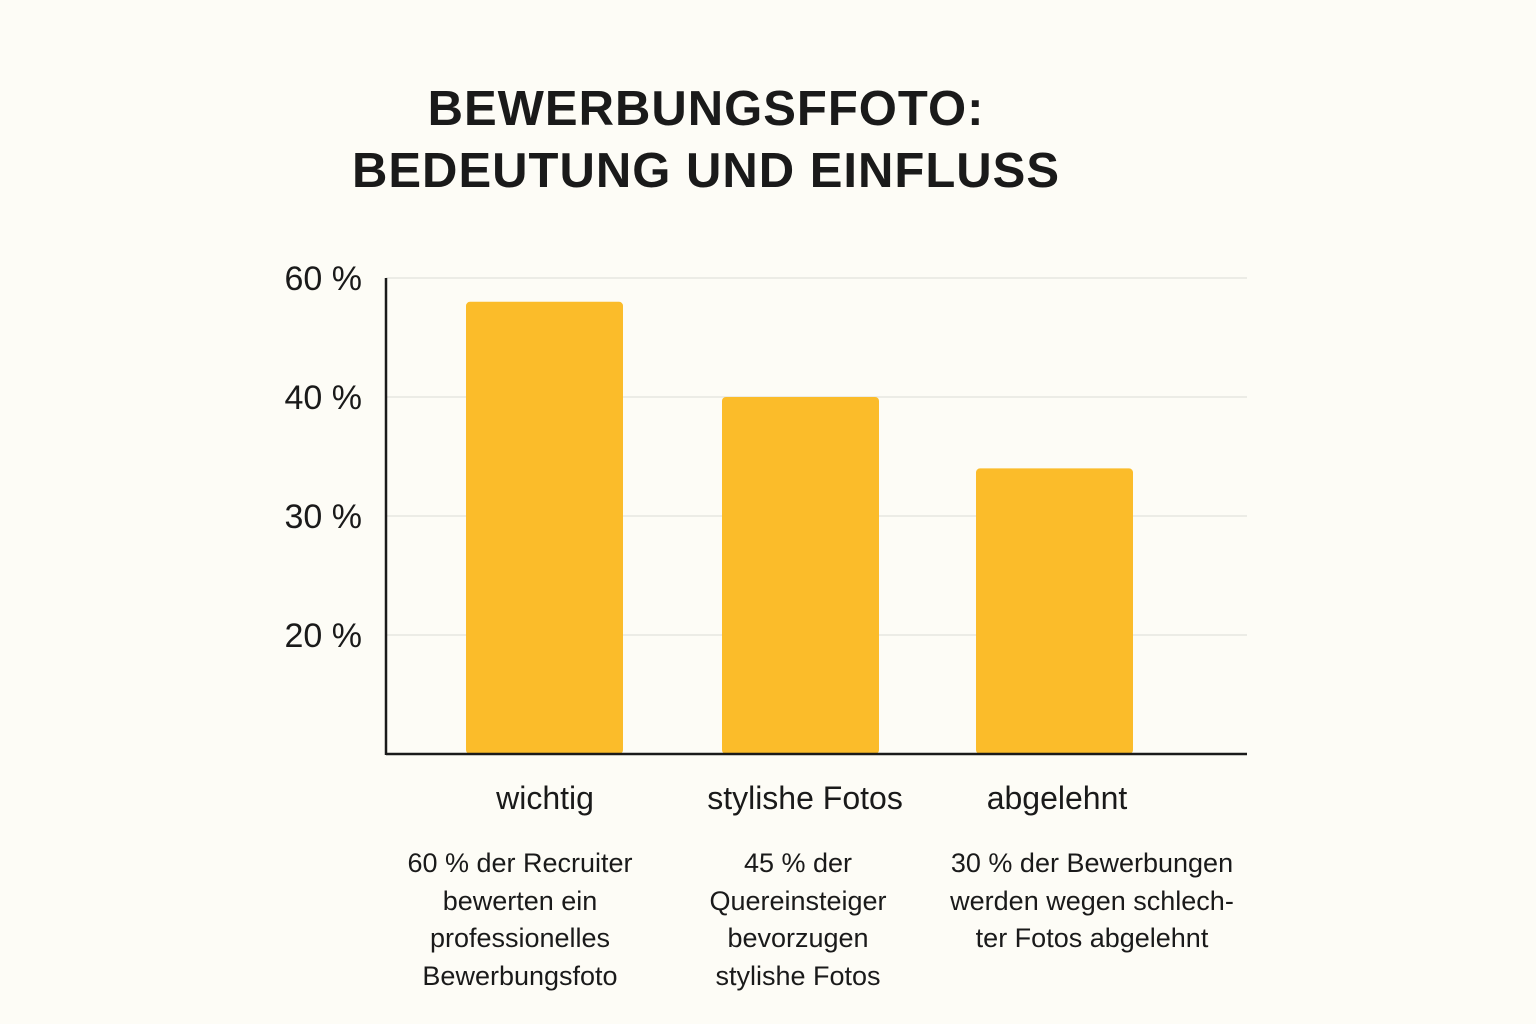  What do you see at coordinates (324, 636) in the screenshot?
I see `y-tick-label: 20 %` at bounding box center [324, 636].